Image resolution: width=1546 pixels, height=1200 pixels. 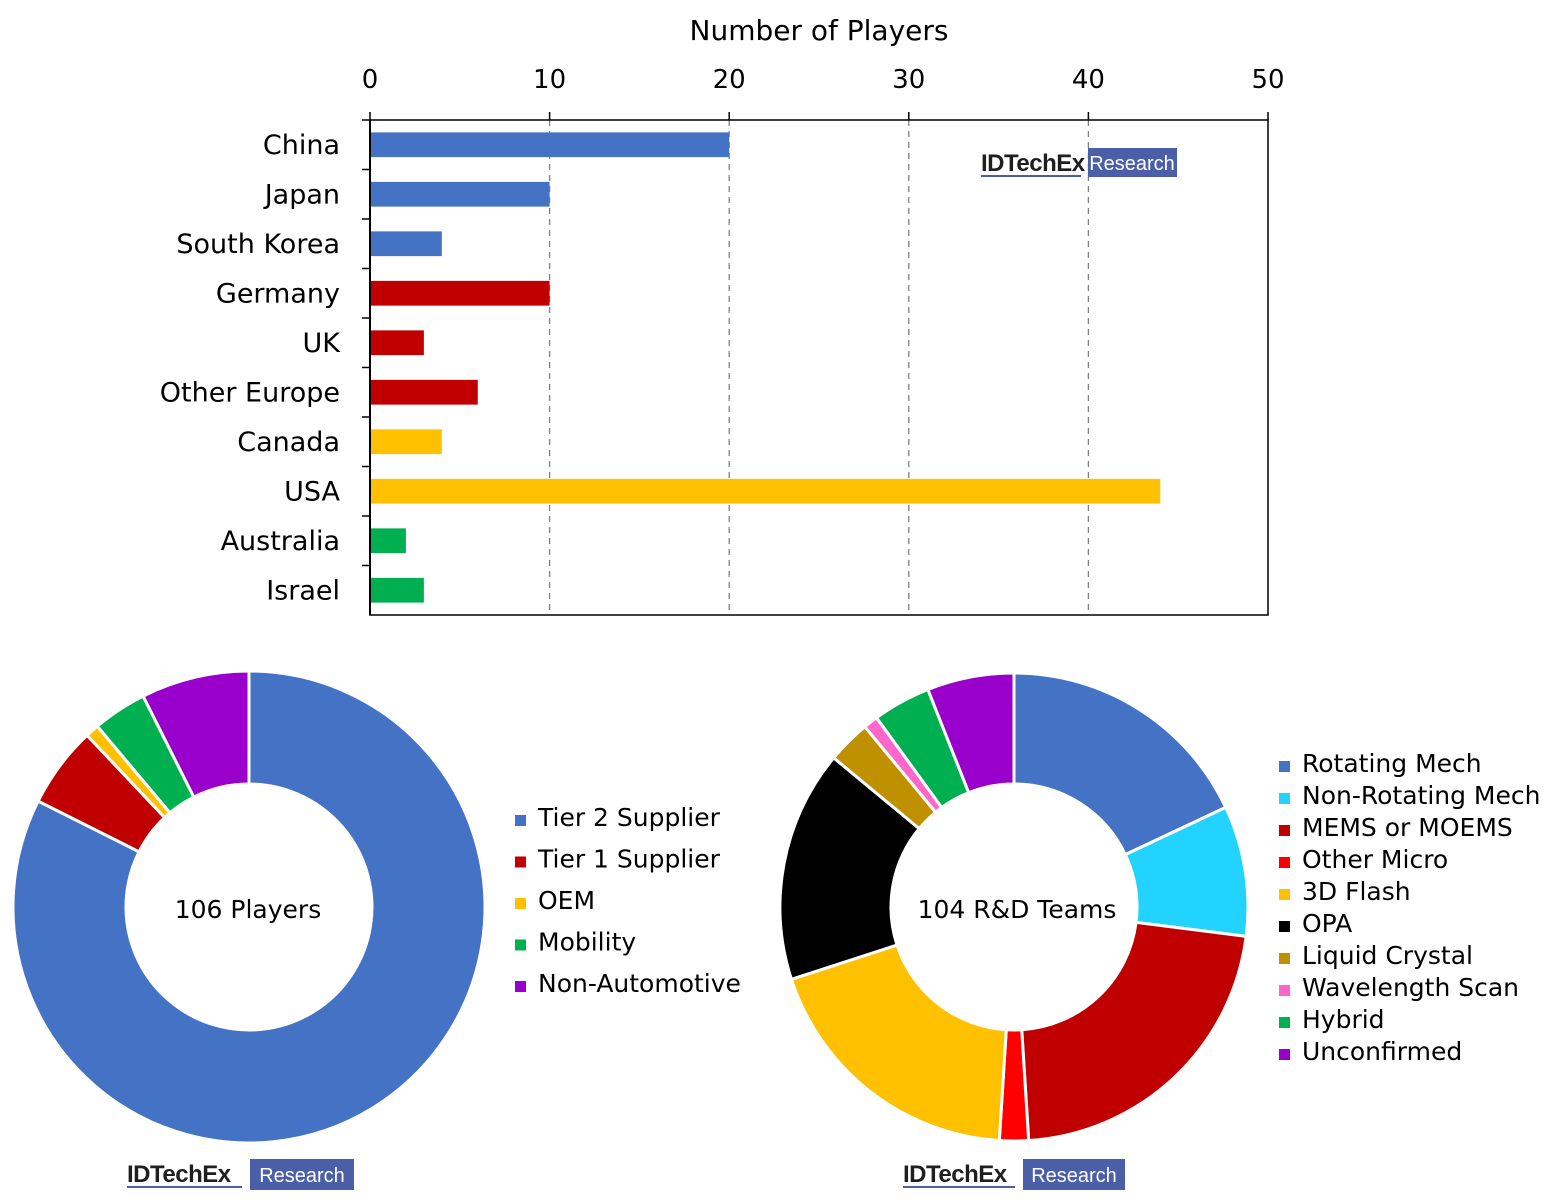 What do you see at coordinates (288, 442) in the screenshot?
I see `category-label: Canada` at bounding box center [288, 442].